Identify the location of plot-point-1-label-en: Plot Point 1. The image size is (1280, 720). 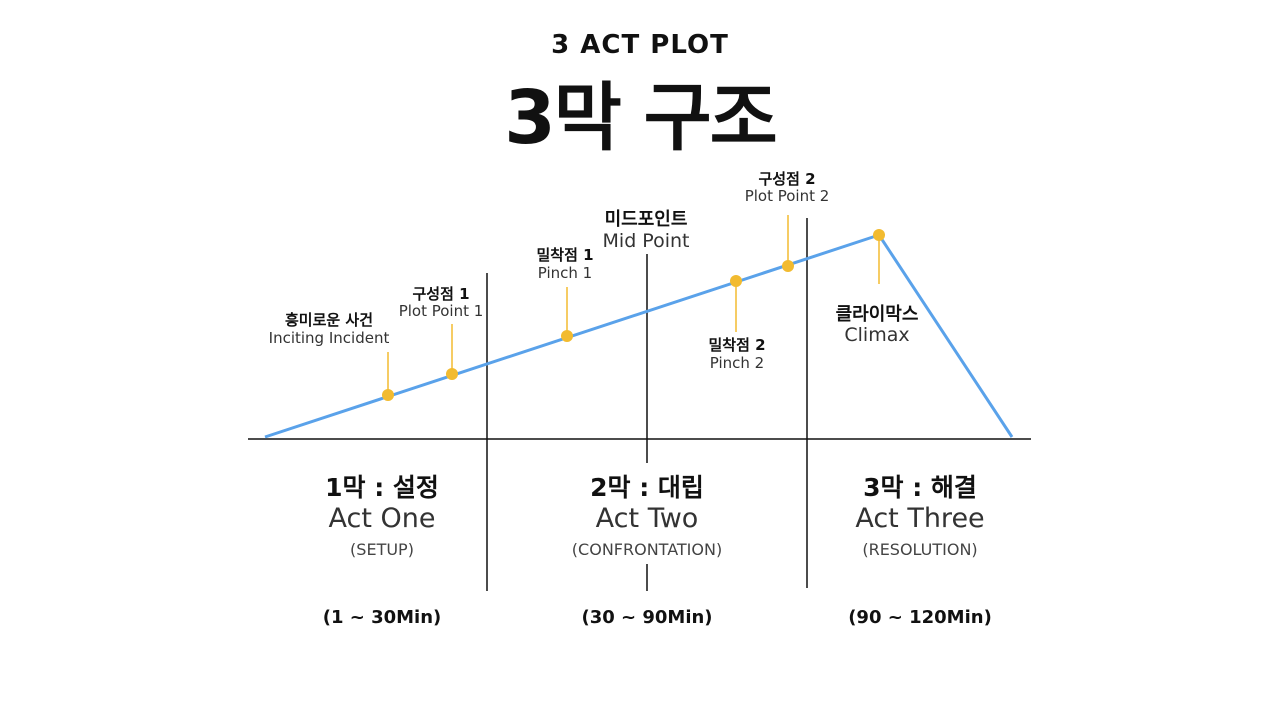
(441, 311).